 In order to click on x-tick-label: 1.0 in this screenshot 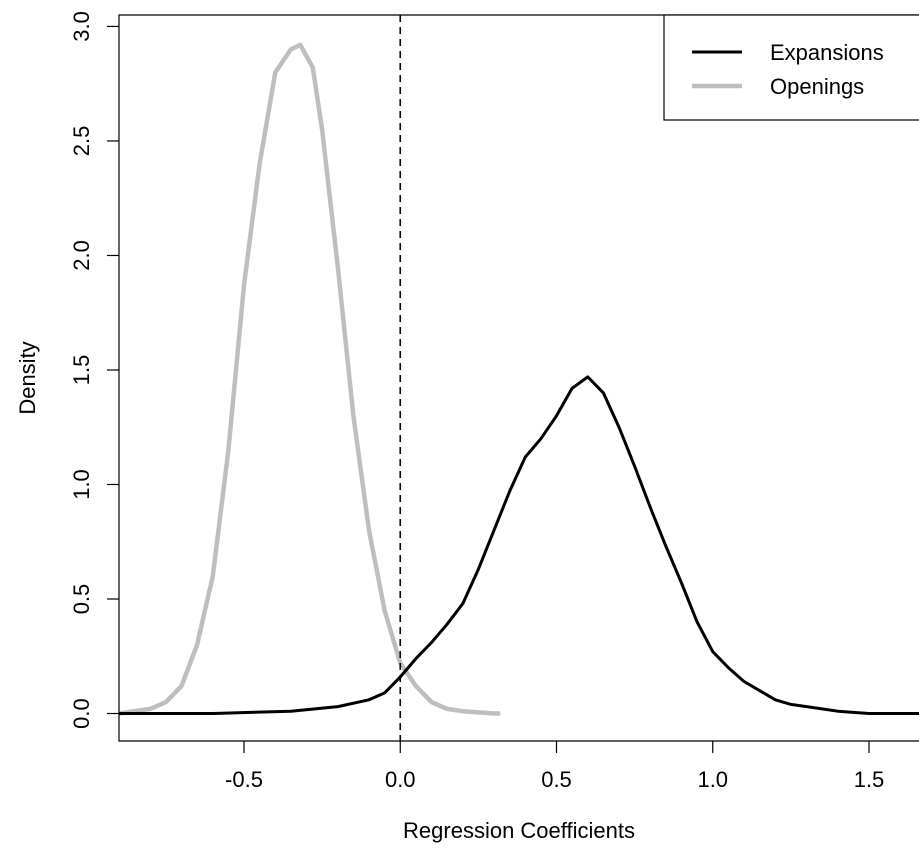, I will do `click(712, 779)`.